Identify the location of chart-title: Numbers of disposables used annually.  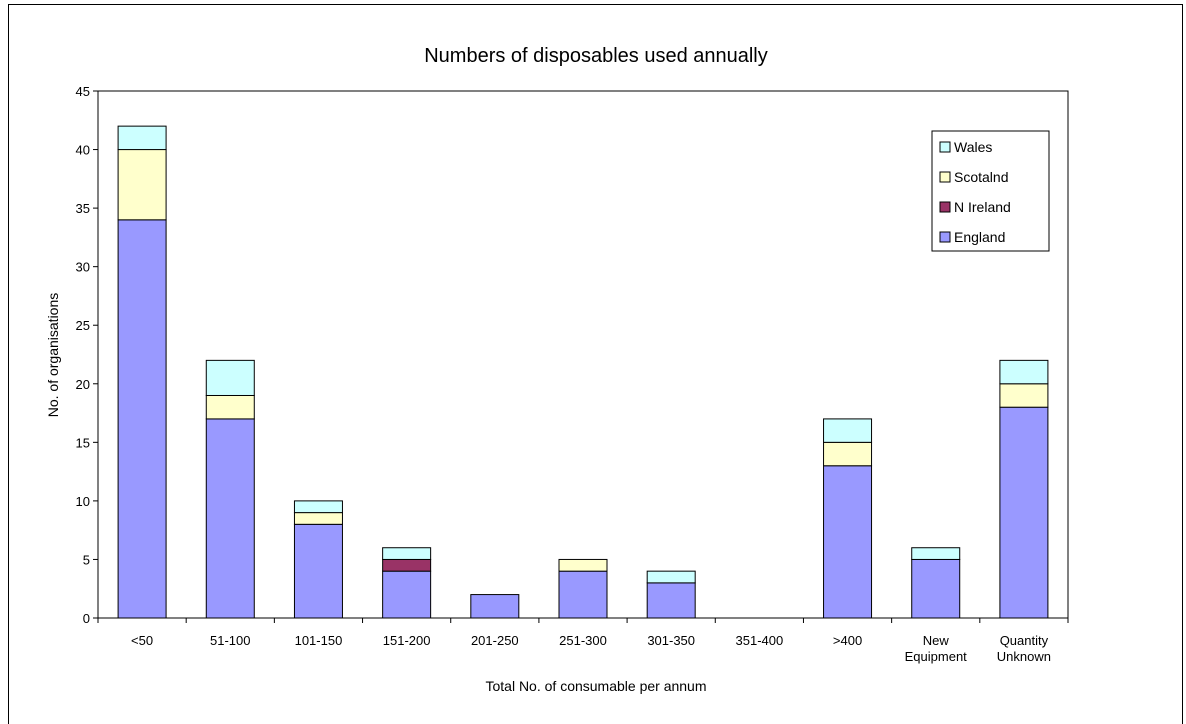
(596, 56).